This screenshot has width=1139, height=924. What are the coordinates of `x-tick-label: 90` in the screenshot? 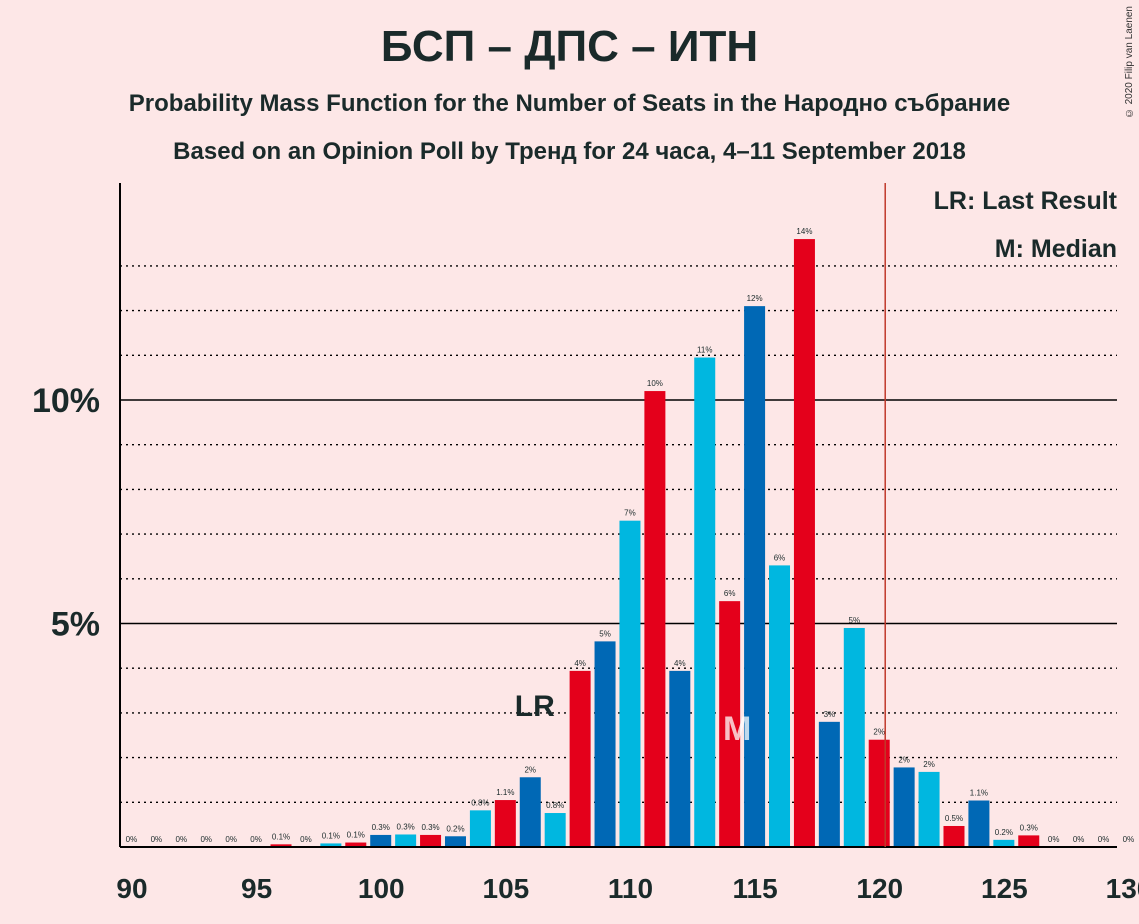 It's located at (131, 888).